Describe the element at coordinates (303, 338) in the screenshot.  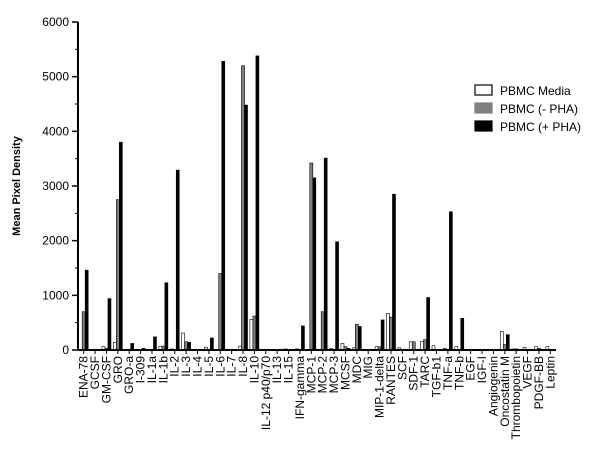
I see `bar-pbmc-pha--ifn-gamma` at that location.